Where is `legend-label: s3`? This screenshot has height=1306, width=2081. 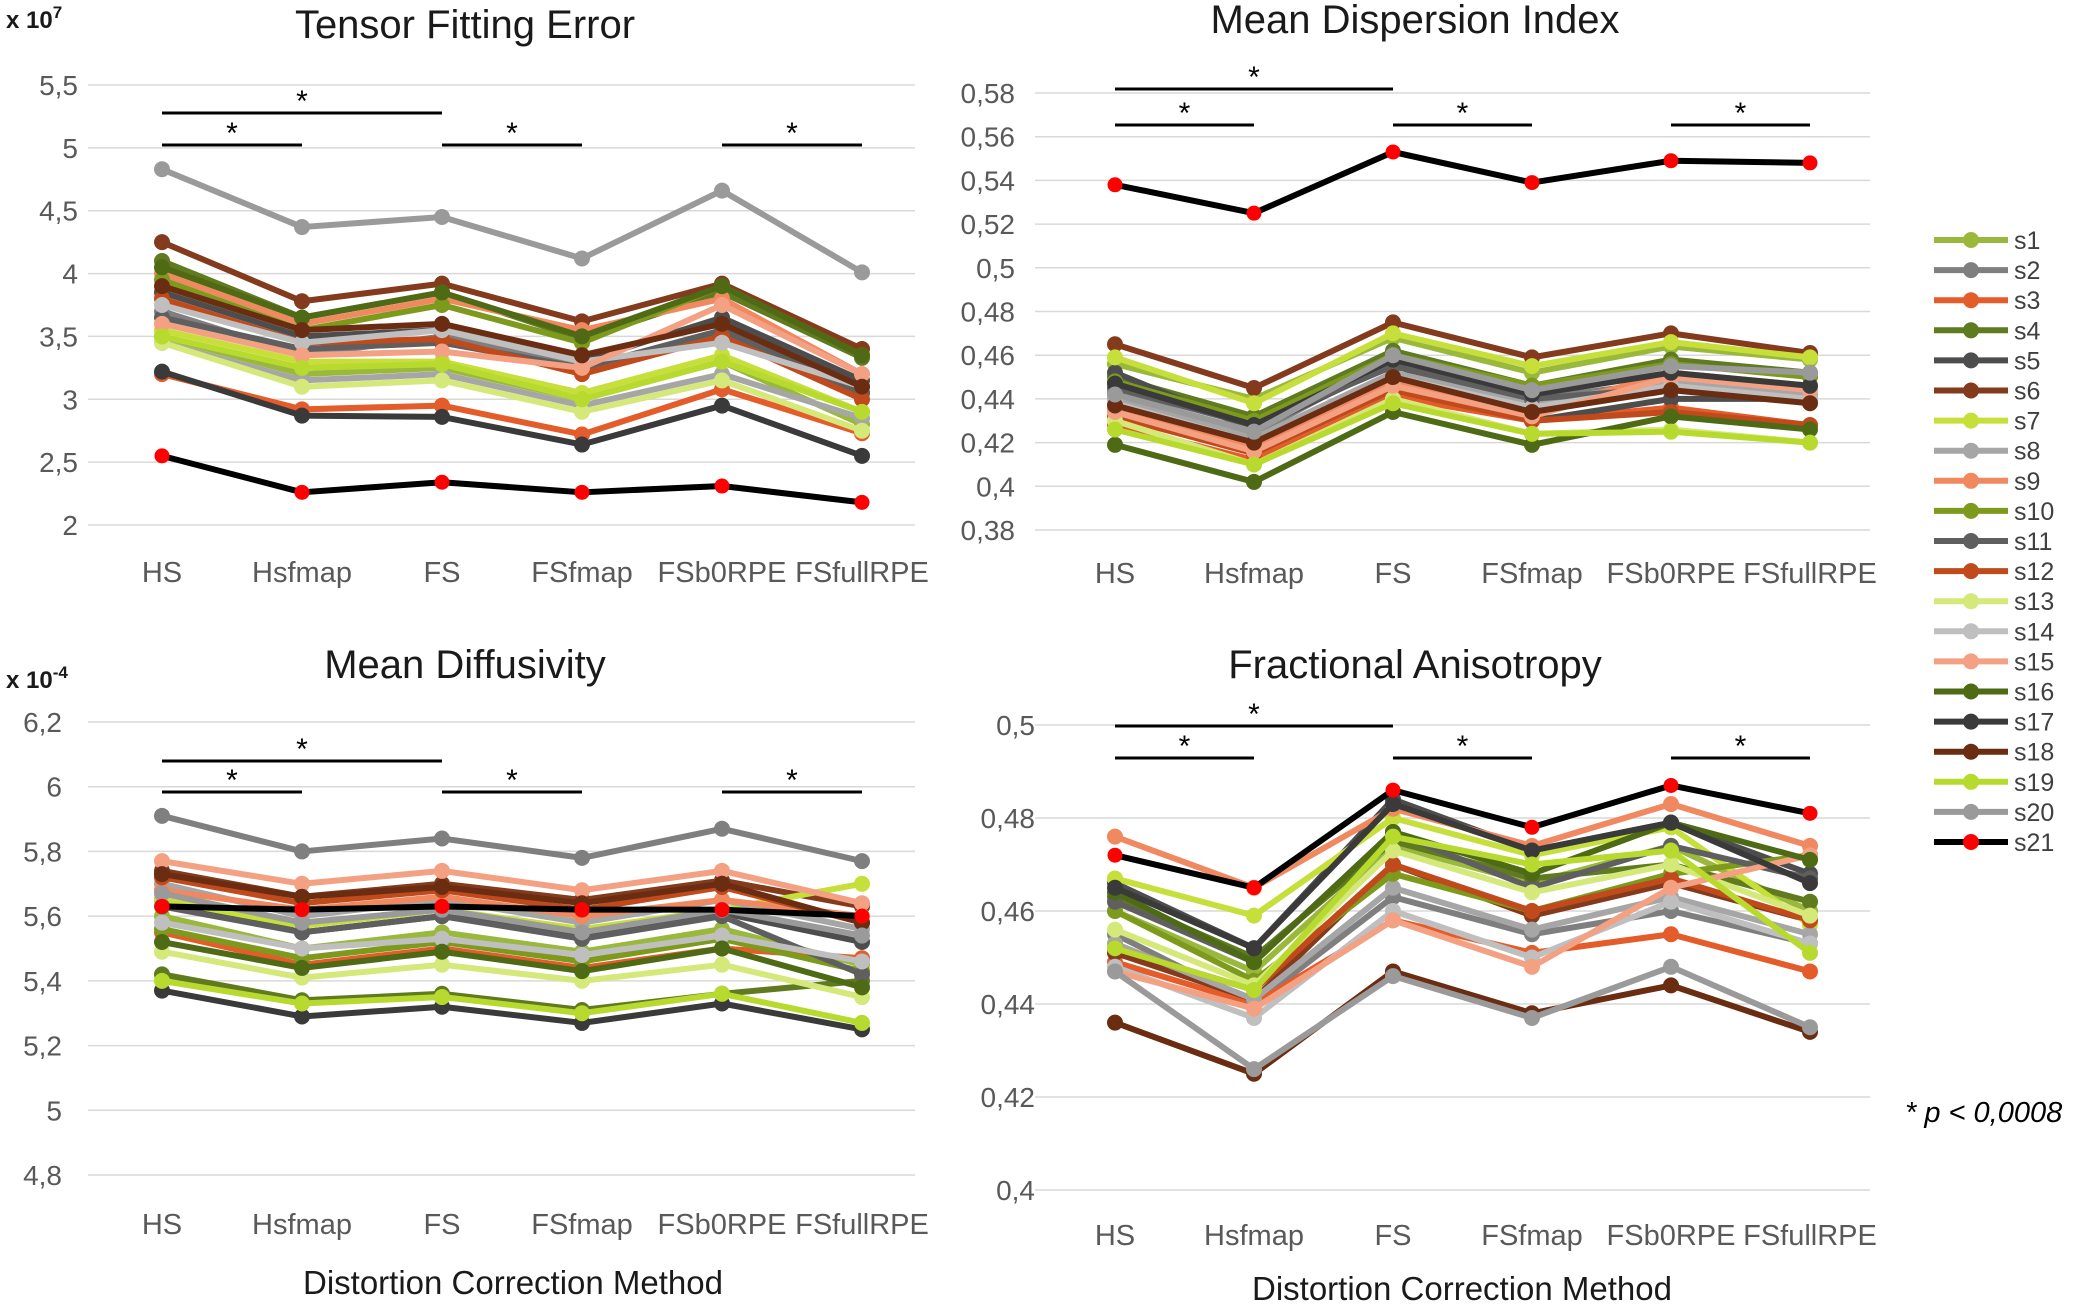 legend-label: s3 is located at coordinates (2027, 301).